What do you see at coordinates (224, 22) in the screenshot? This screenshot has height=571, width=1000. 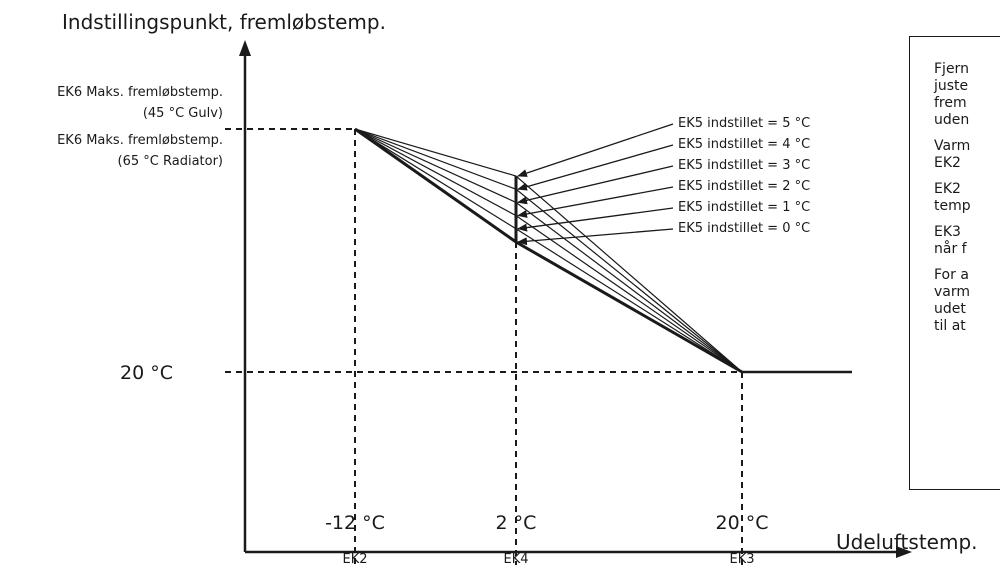 I see `y-axis-title: Indstillingspunkt, fremløbstemp.` at bounding box center [224, 22].